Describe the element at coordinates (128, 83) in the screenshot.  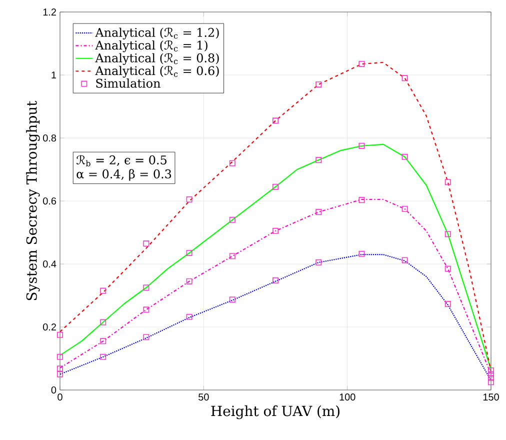
I see `legend-label: Simulation` at that location.